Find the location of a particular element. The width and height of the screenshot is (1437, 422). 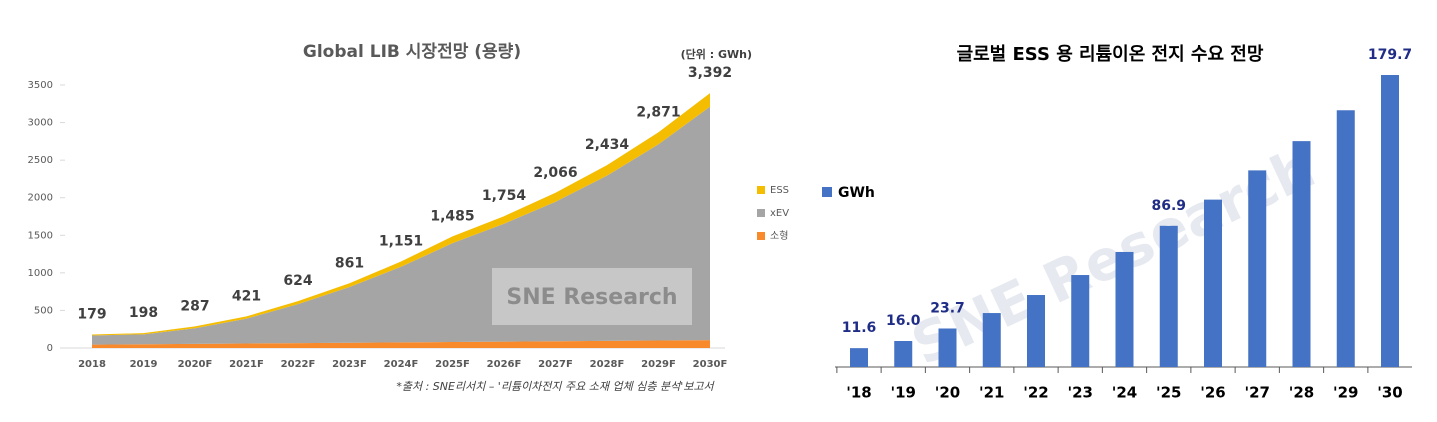

watermark-box is located at coordinates (592, 296).